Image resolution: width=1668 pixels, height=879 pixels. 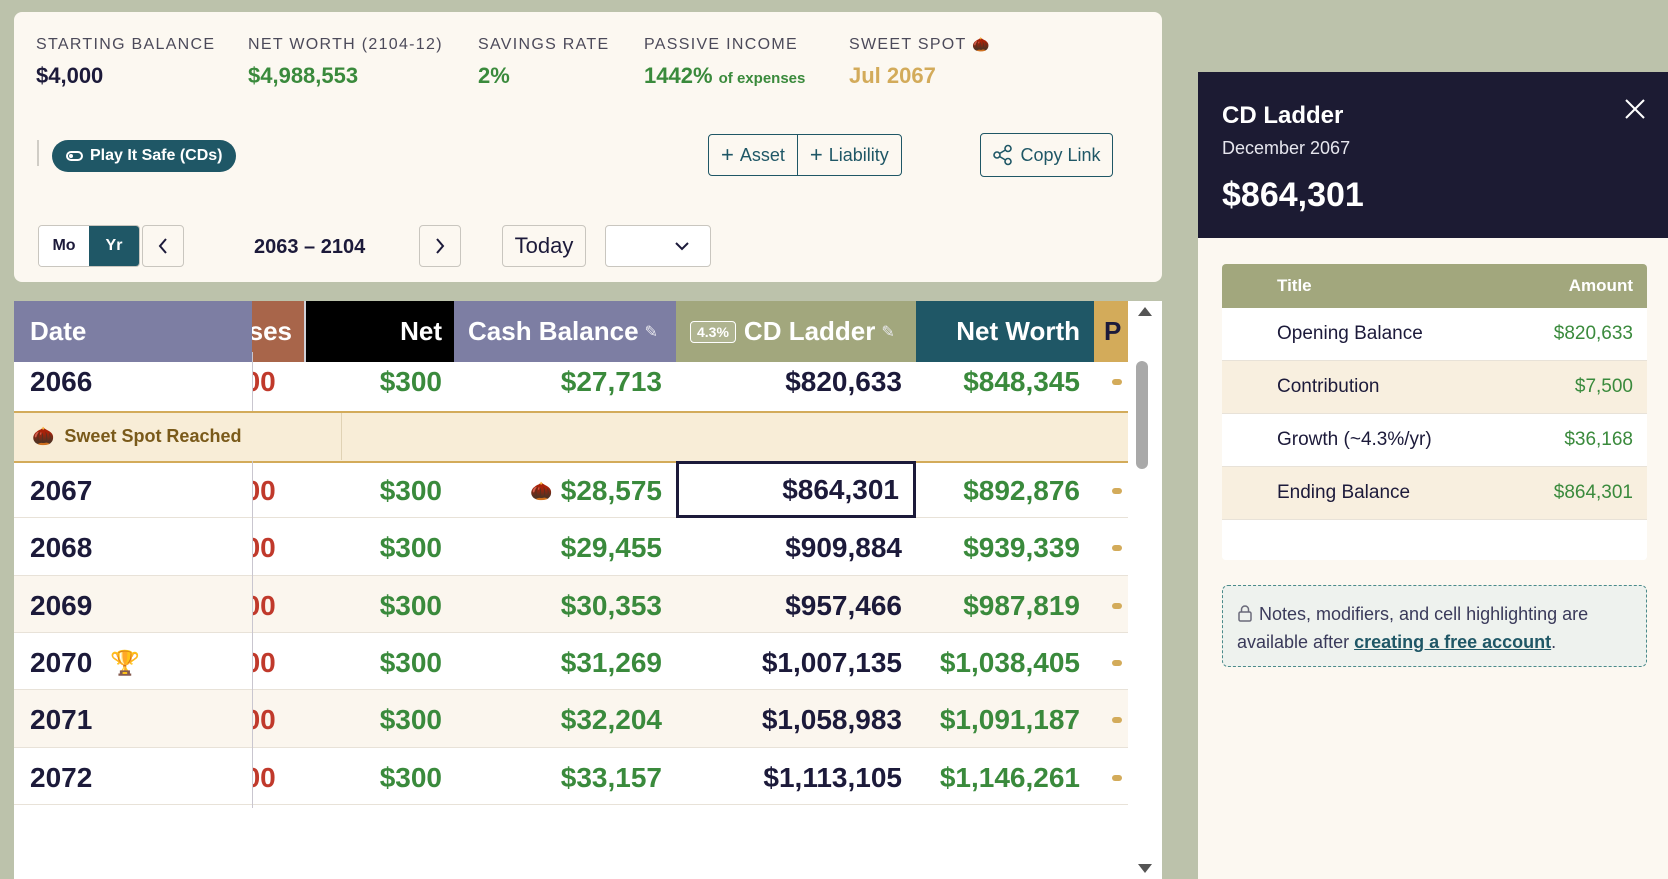 What do you see at coordinates (678, 75) in the screenshot?
I see `stat-value: 1442%` at bounding box center [678, 75].